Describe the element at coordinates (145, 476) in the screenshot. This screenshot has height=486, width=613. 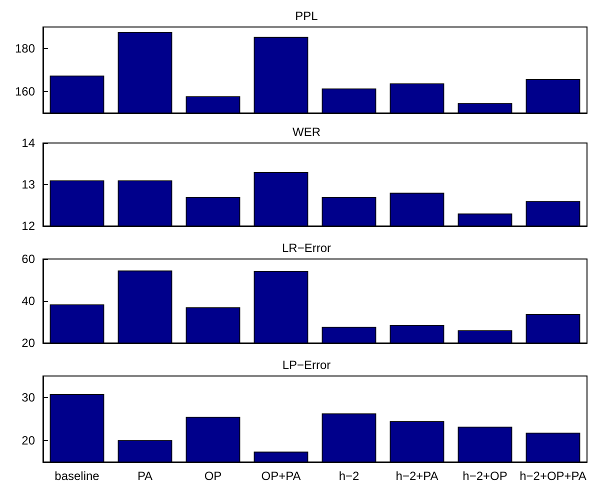
I see `x-tick-label: PA` at that location.